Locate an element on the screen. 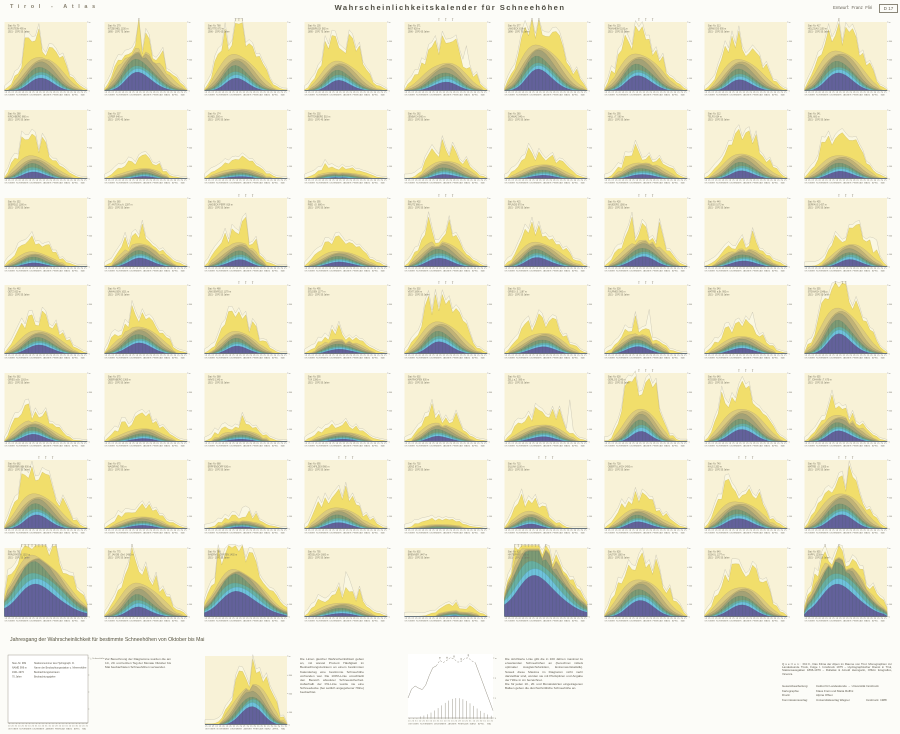 This screenshot has height=734, width=900. svg-text: LÄNGENFELD 1179 m is located at coordinates (220, 291).